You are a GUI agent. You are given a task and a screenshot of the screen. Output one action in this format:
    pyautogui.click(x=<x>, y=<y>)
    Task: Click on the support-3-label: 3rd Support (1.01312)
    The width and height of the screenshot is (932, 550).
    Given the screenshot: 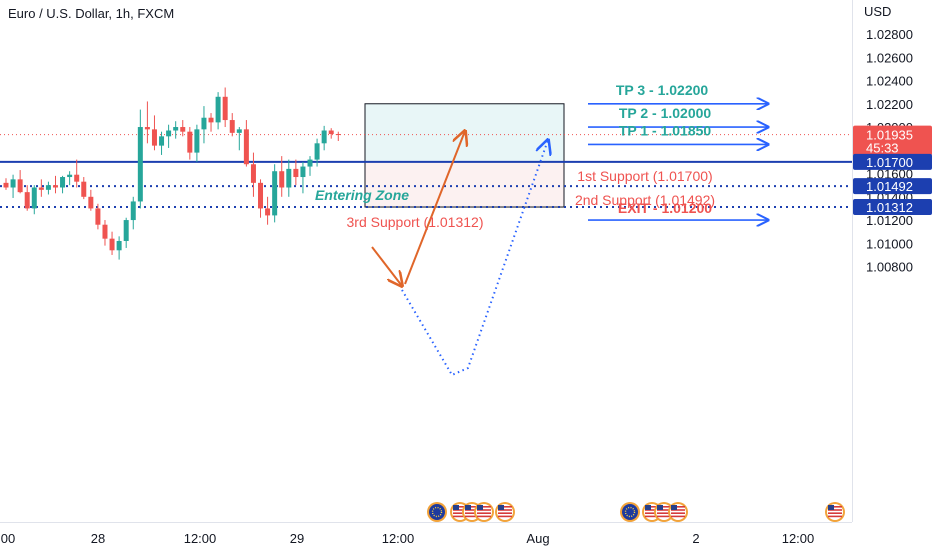 What is the action you would take?
    pyautogui.click(x=415, y=222)
    